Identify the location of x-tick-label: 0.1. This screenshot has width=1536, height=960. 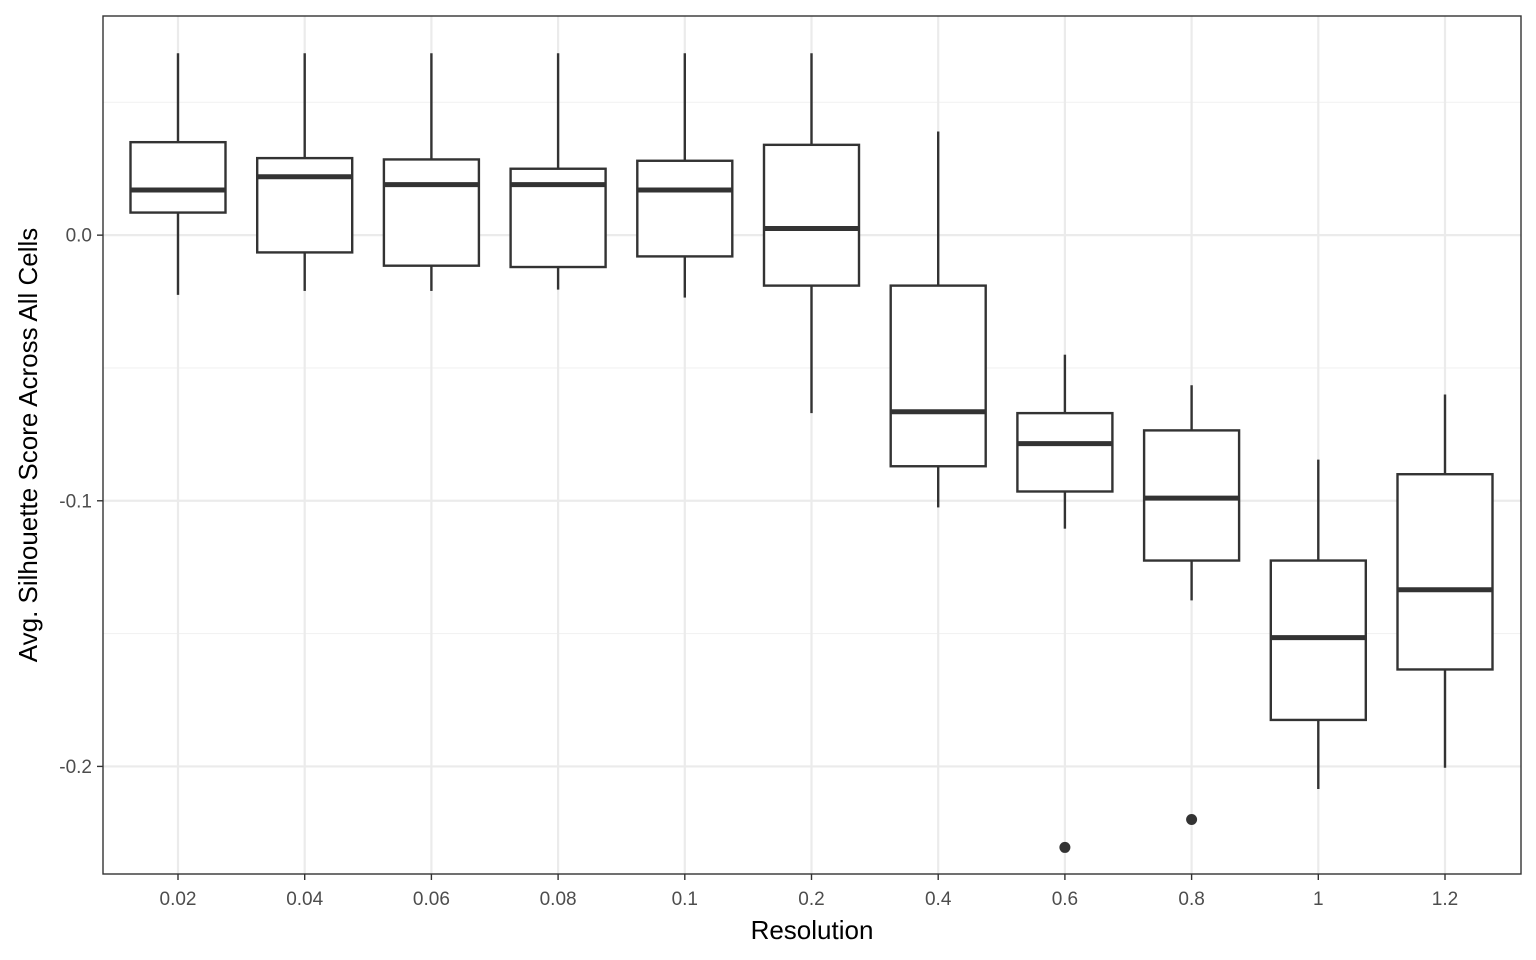
(685, 899).